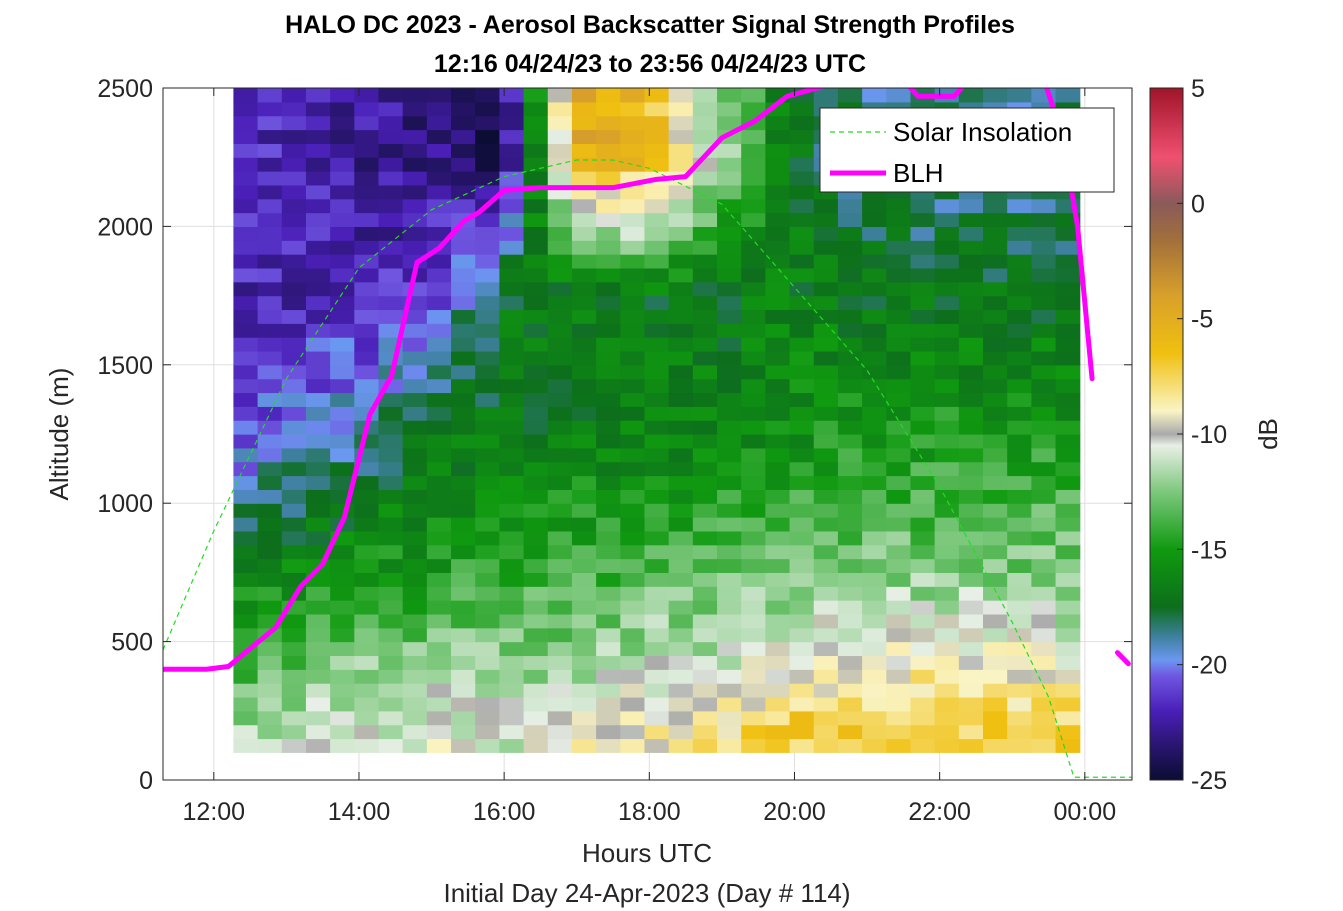 The height and width of the screenshot is (911, 1343). What do you see at coordinates (359, 812) in the screenshot?
I see `x-tick-label: 14:00` at bounding box center [359, 812].